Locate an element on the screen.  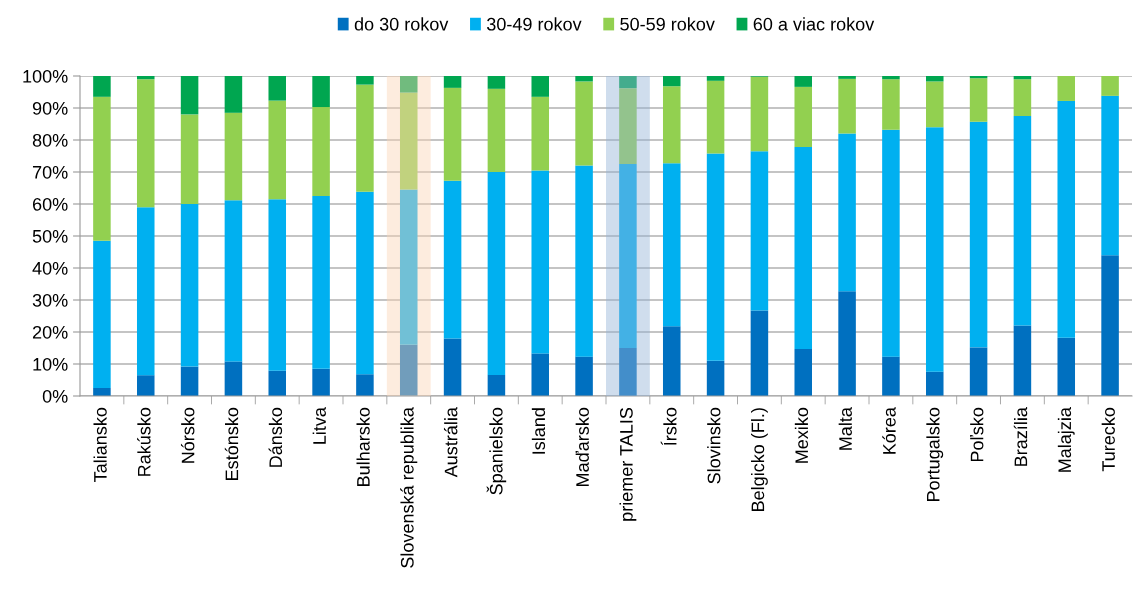
x-tick-label: Taliansko is located at coordinates (100, 444).